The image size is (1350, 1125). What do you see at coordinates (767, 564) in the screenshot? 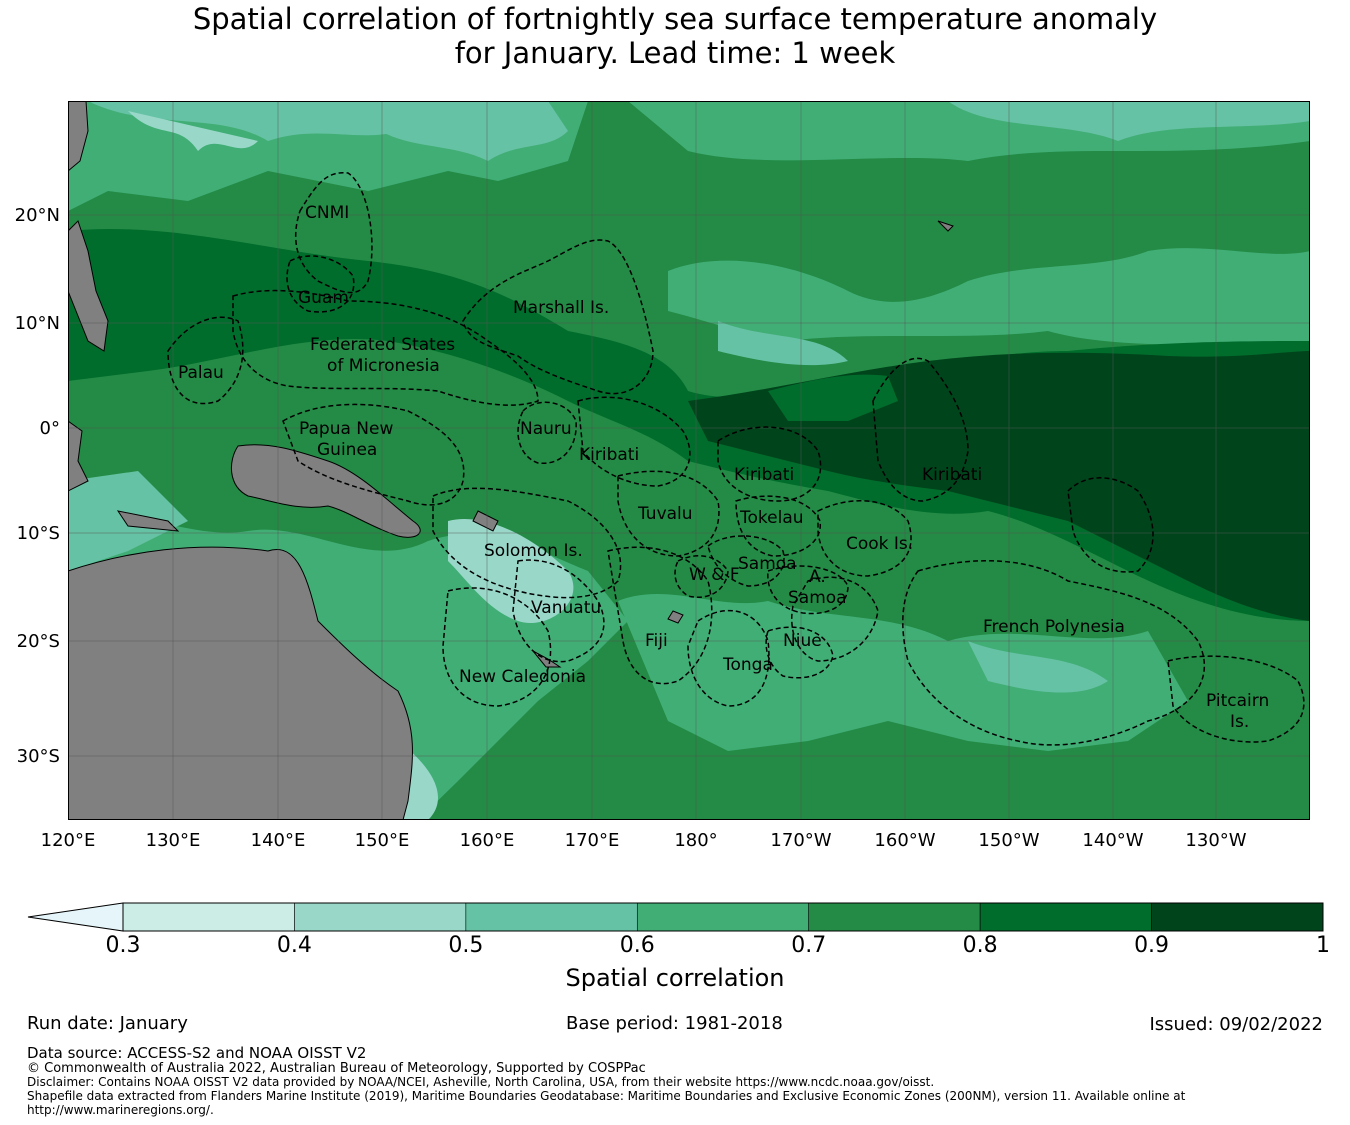
I see `label-samoa: Samoa` at bounding box center [767, 564].